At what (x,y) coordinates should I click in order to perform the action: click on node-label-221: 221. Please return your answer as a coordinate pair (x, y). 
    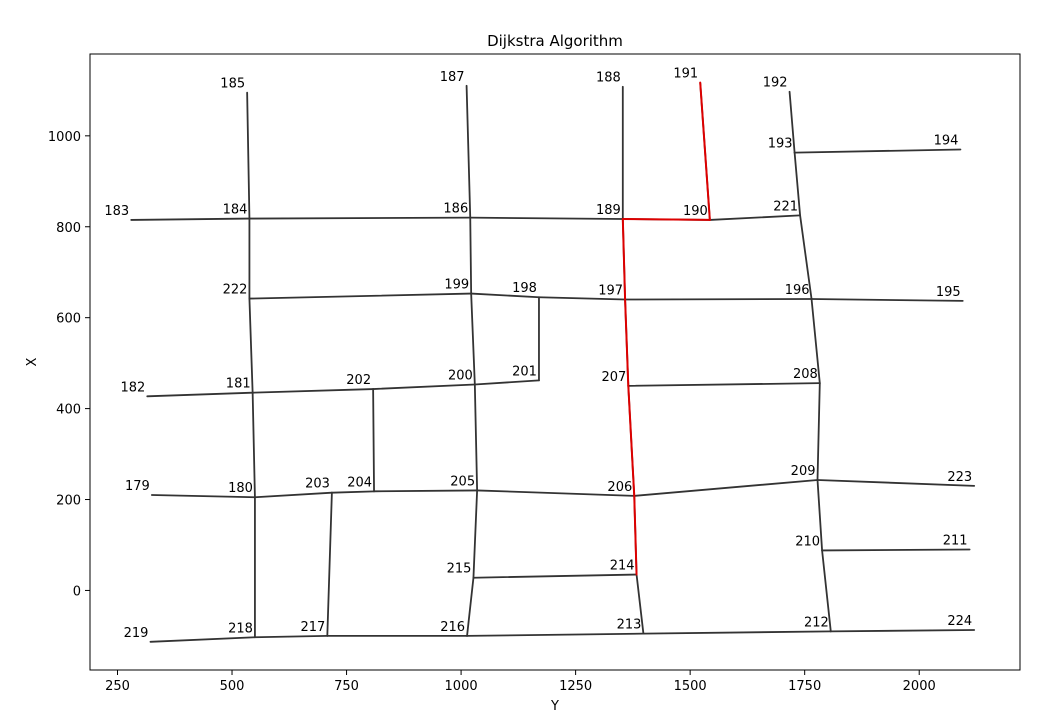
    Looking at the image, I should click on (785, 206).